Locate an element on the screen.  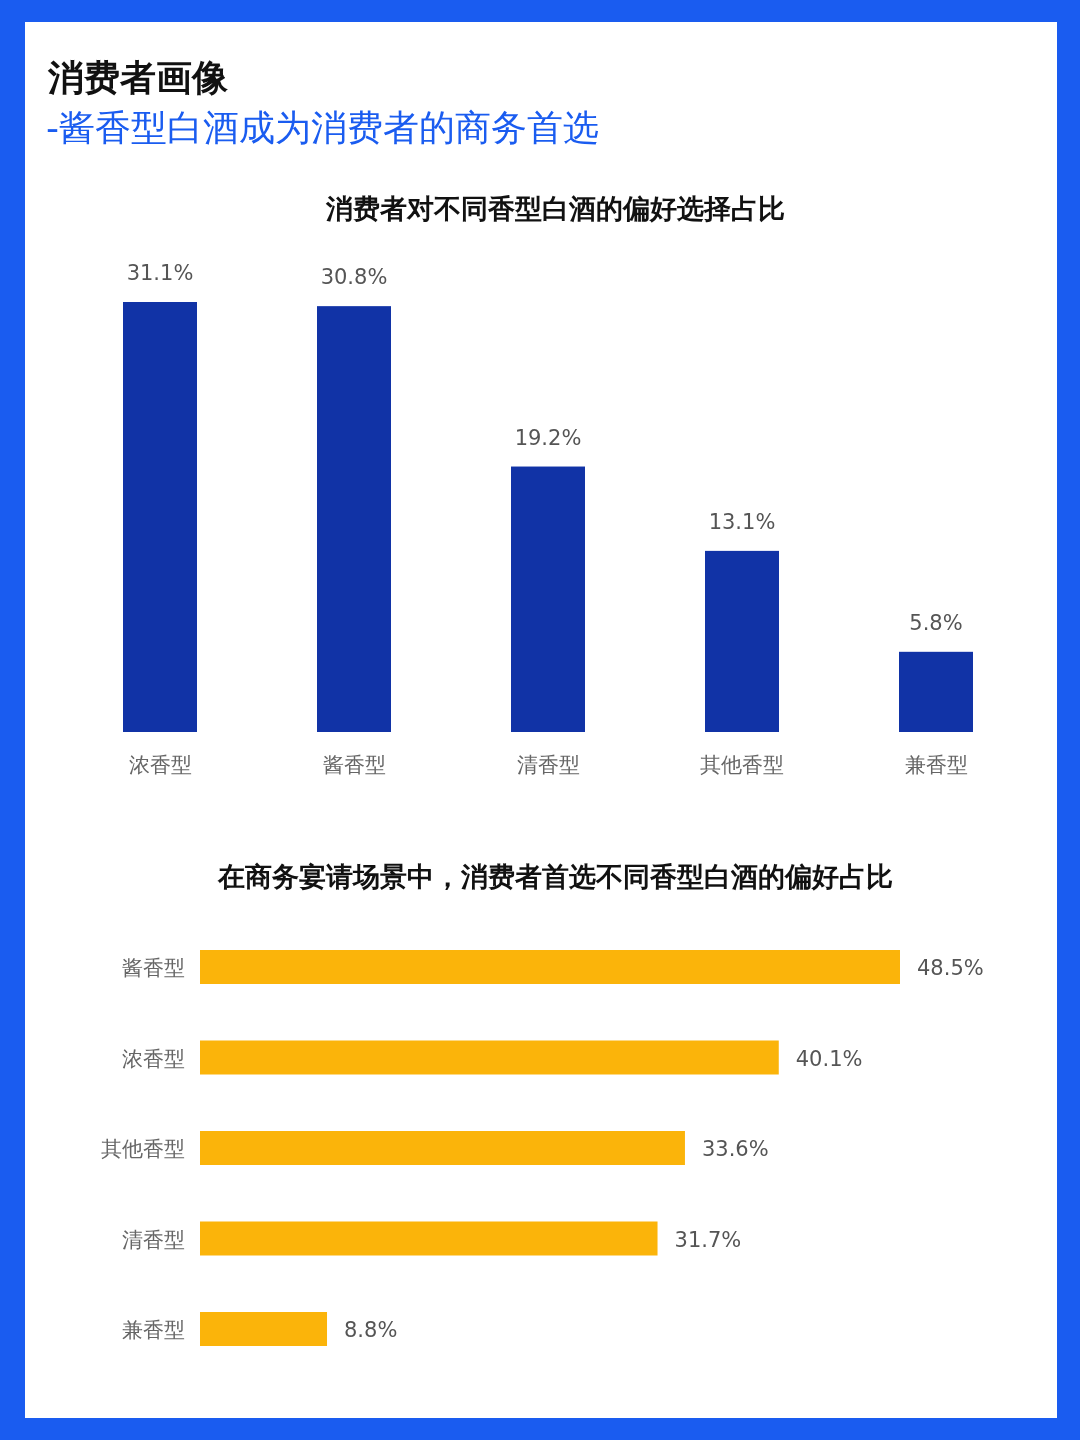
y-tick-label: 酱香型 is located at coordinates (153, 968).